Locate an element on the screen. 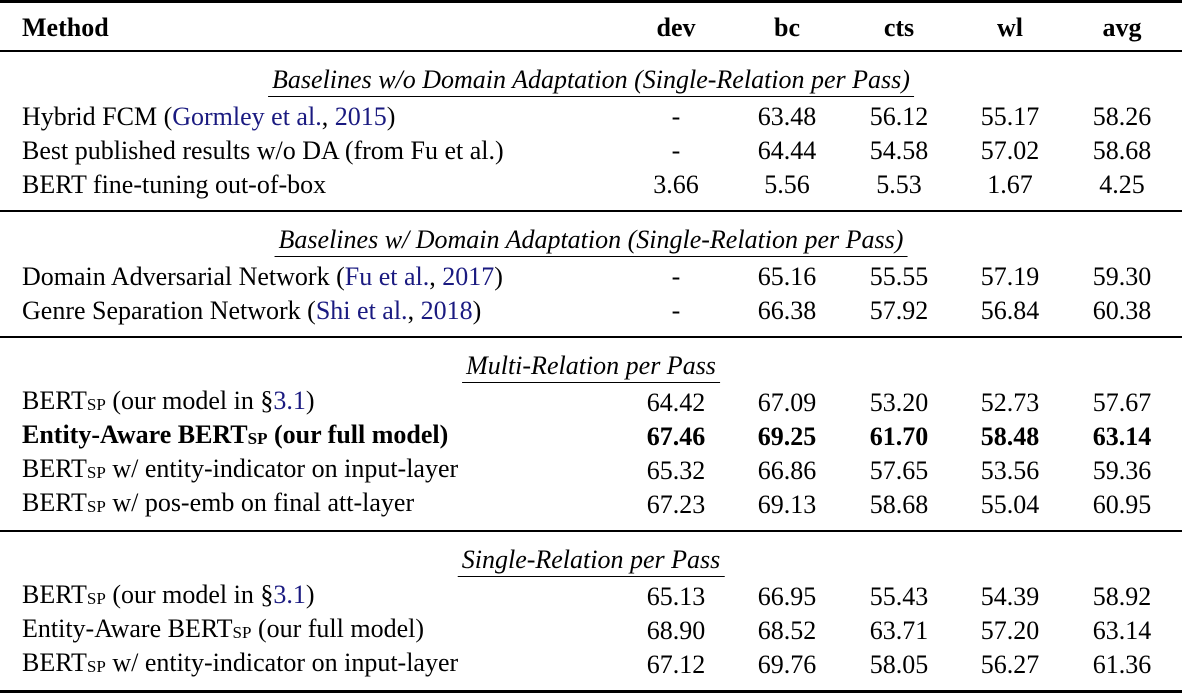  value-cell: 53.56 is located at coordinates (1010, 470).